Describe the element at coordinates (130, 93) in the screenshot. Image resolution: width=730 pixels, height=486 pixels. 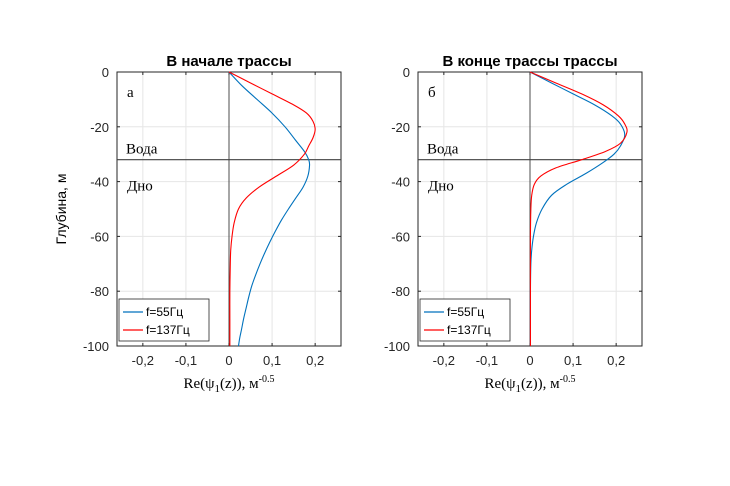
I see `panel-letter: а` at that location.